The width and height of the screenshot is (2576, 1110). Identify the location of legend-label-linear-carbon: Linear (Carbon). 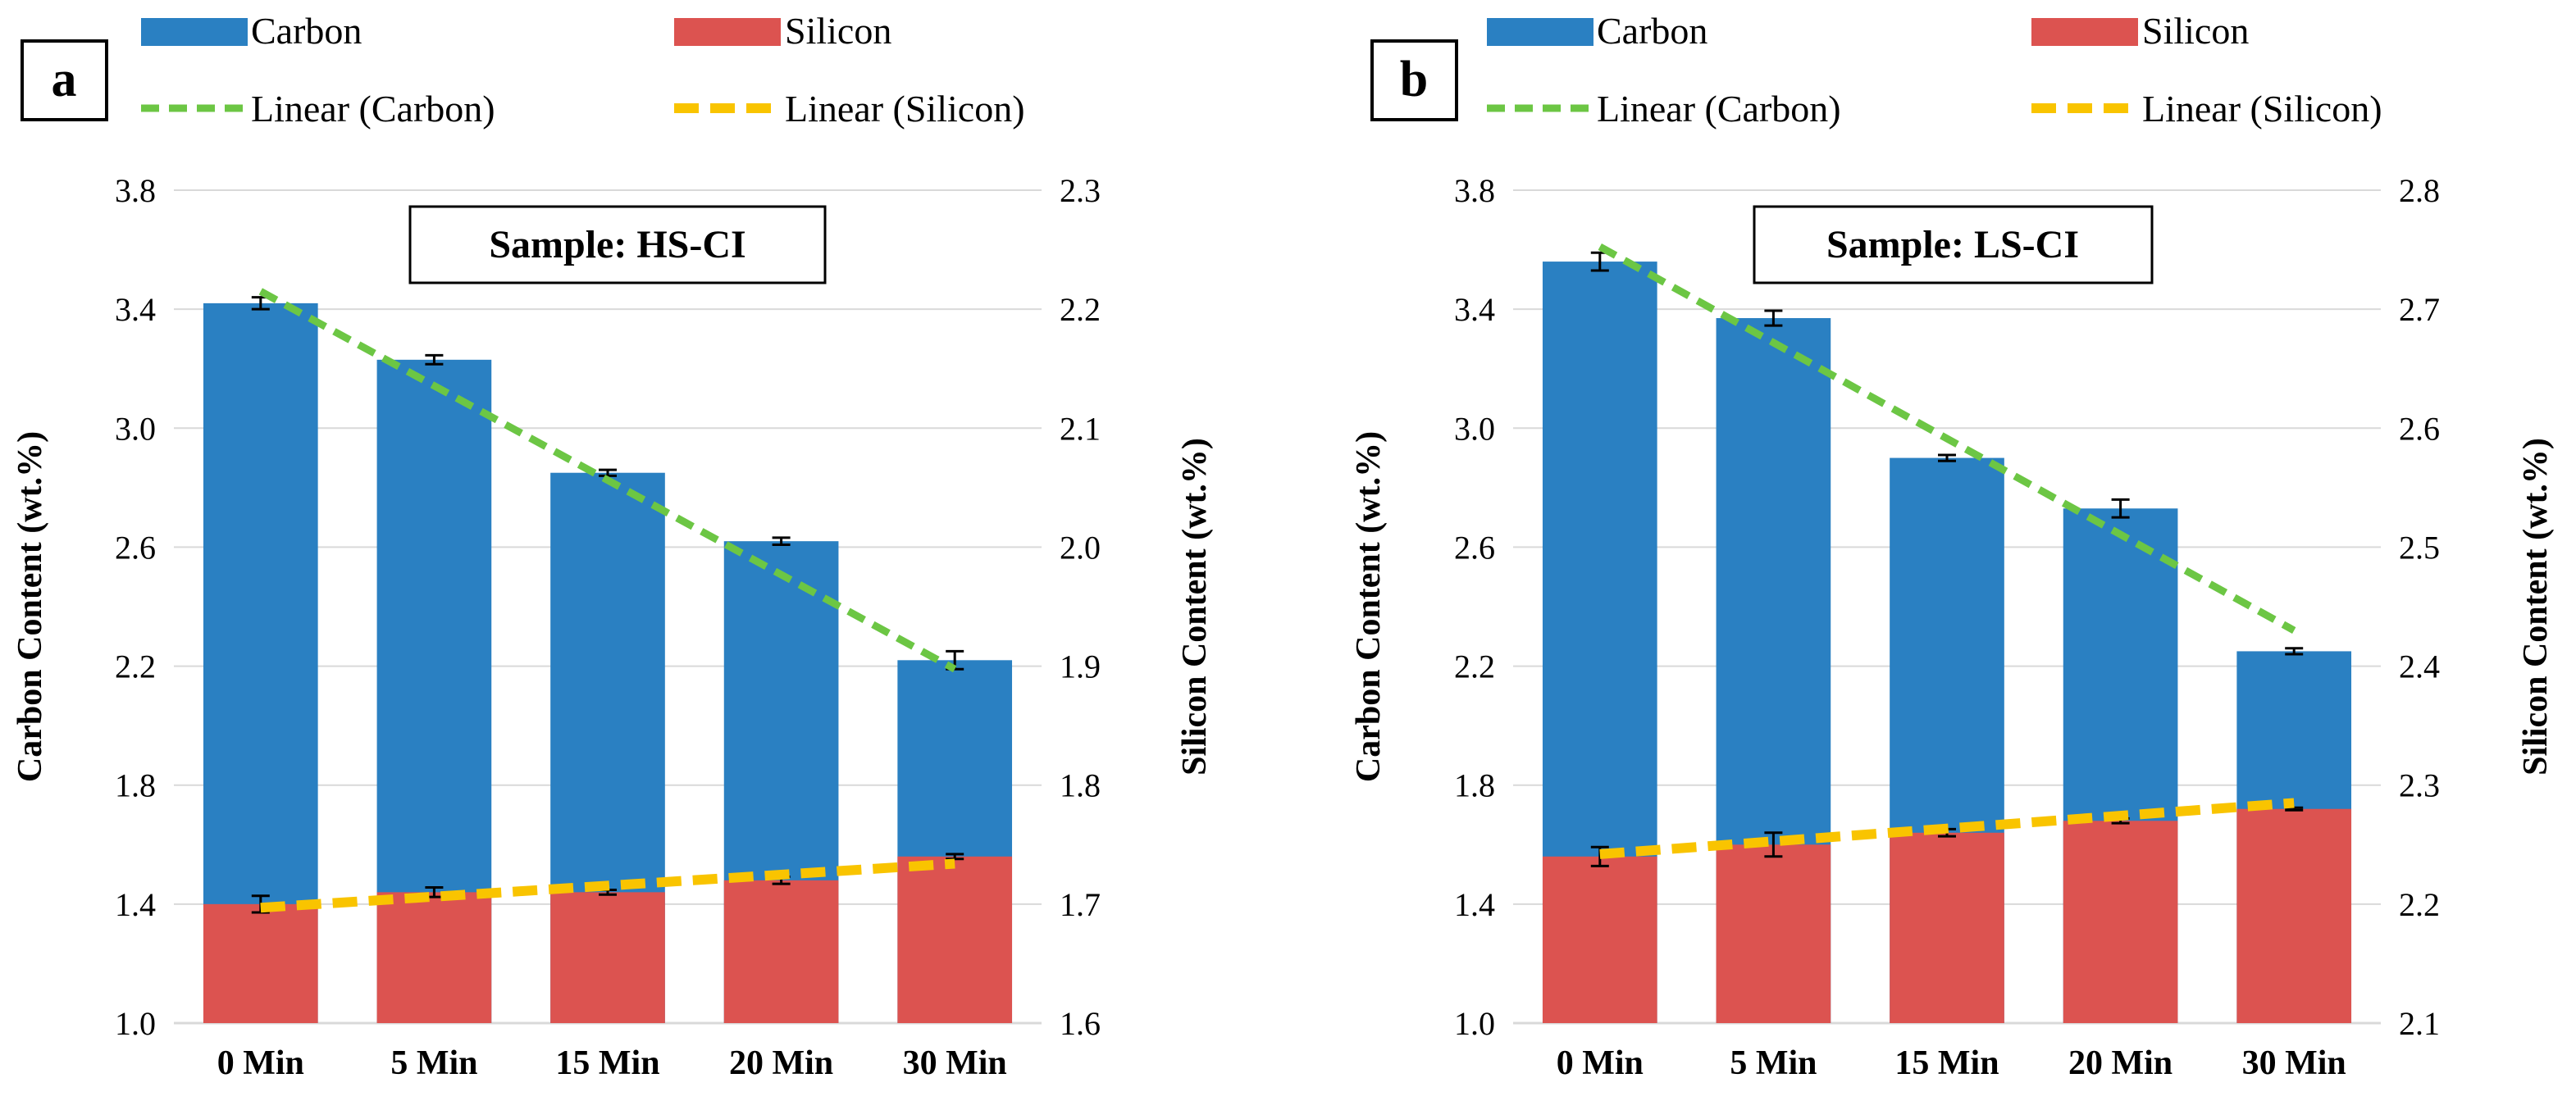
(373, 109).